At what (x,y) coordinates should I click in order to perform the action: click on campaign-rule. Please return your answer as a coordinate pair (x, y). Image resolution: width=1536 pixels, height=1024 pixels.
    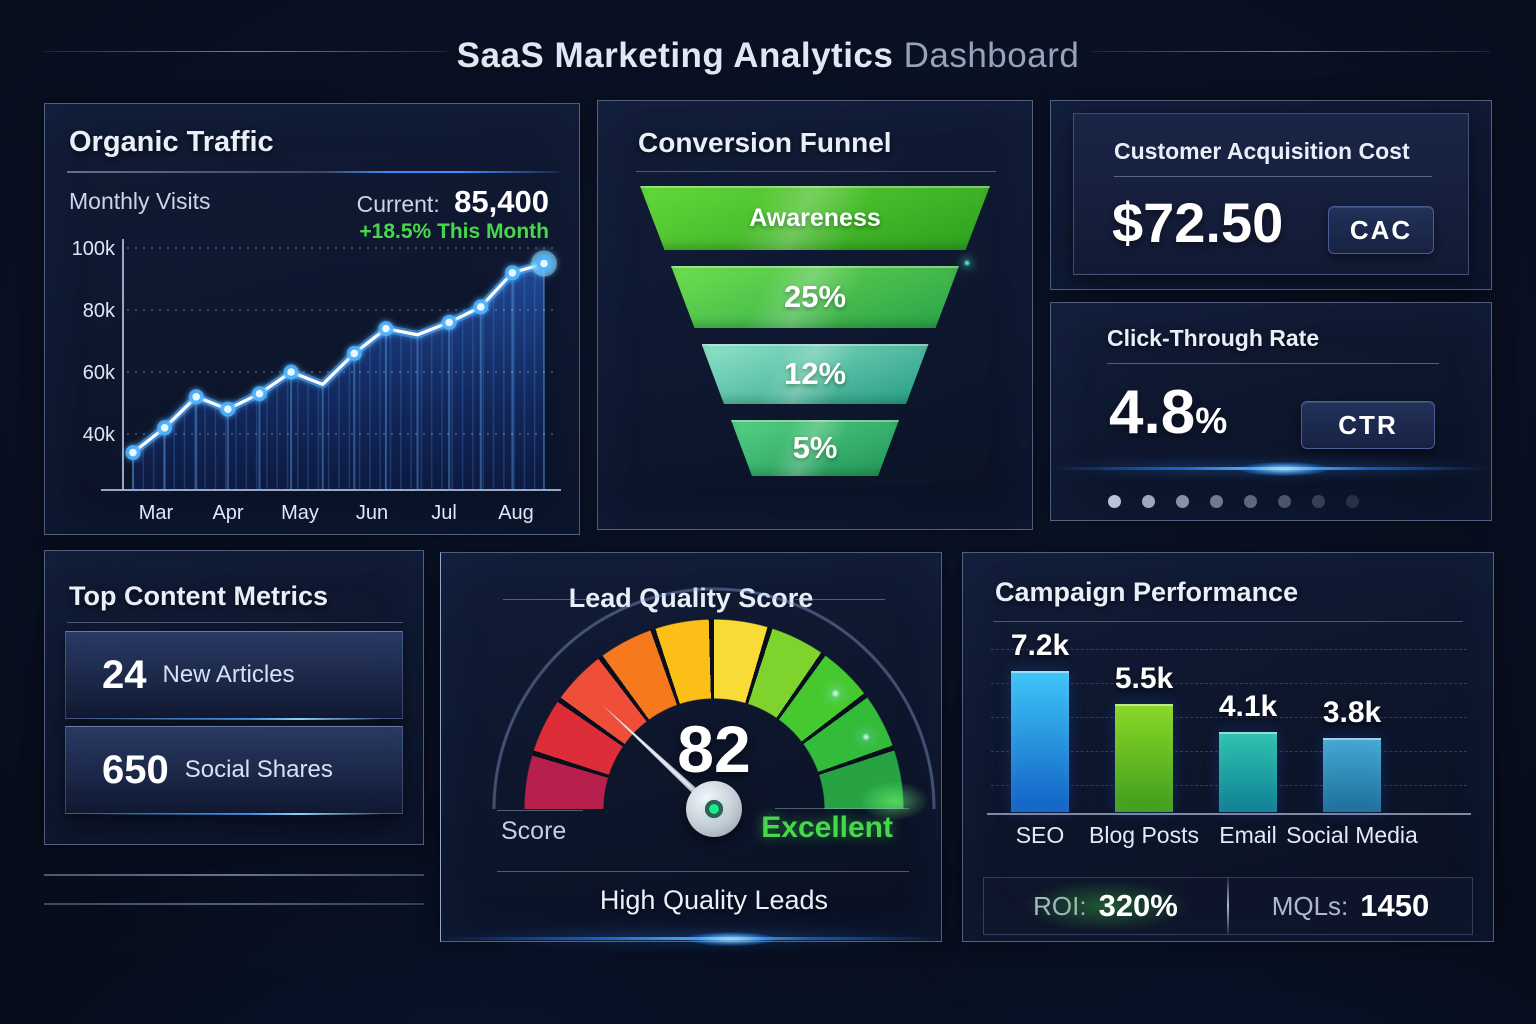
    Looking at the image, I should click on (1228, 621).